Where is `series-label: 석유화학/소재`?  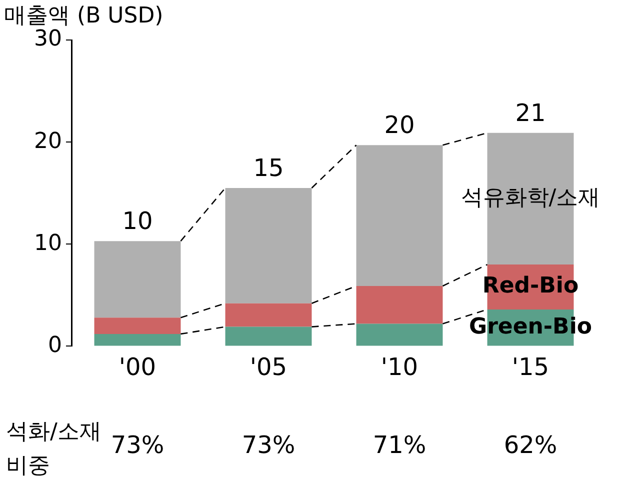 series-label: 석유화학/소재 is located at coordinates (530, 197).